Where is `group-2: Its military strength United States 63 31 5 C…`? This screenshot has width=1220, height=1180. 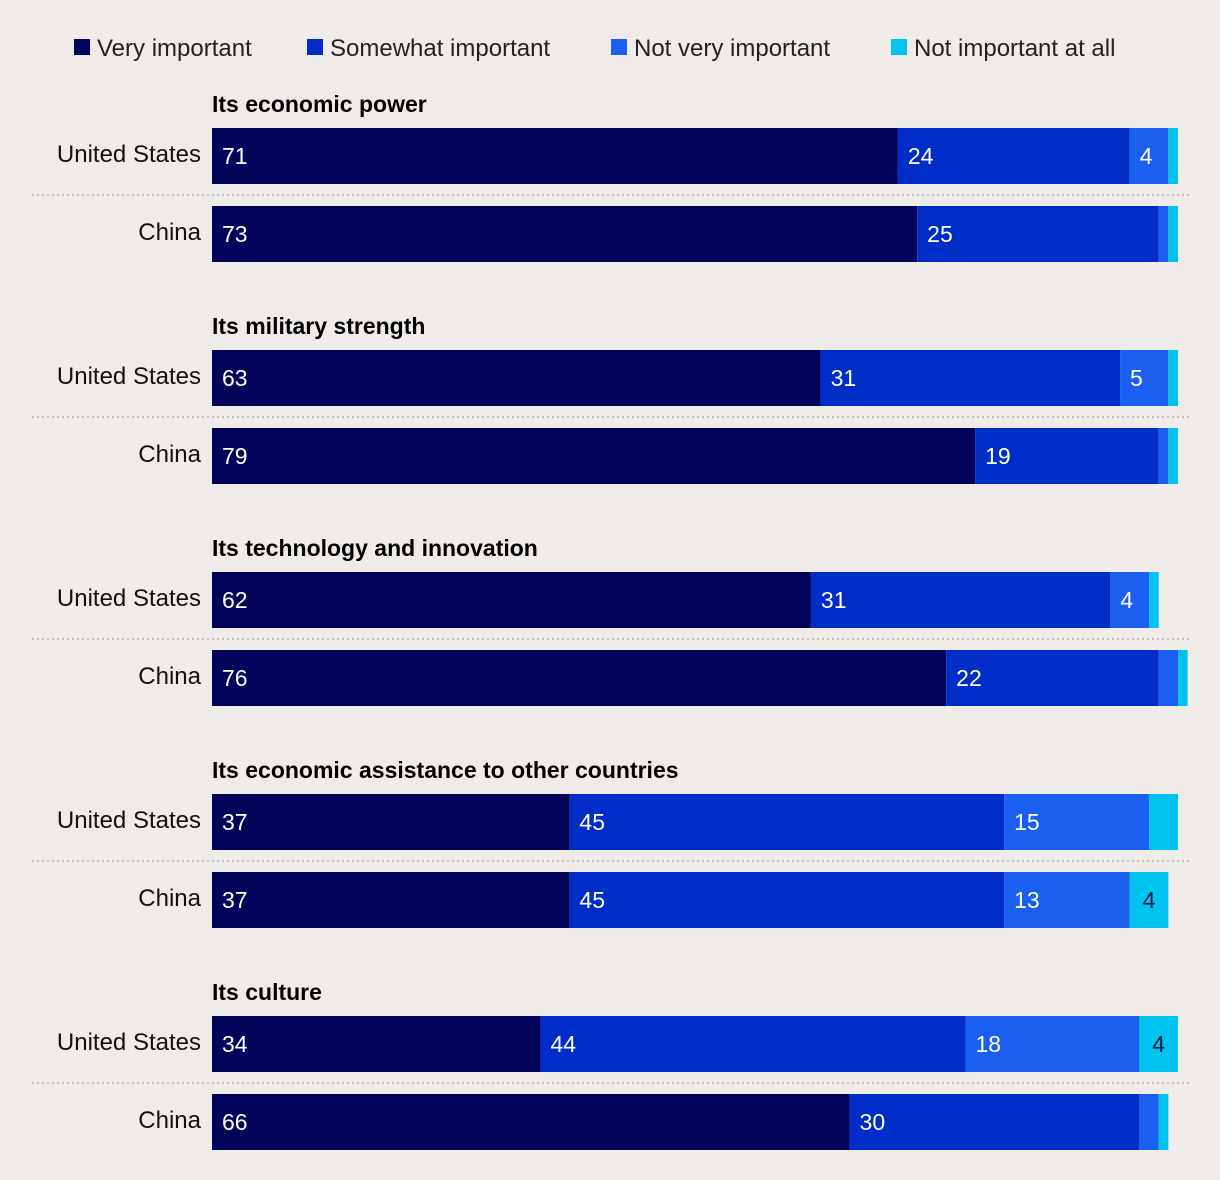 group-2: Its military strength United States 63 31 5 C… is located at coordinates (611, 398).